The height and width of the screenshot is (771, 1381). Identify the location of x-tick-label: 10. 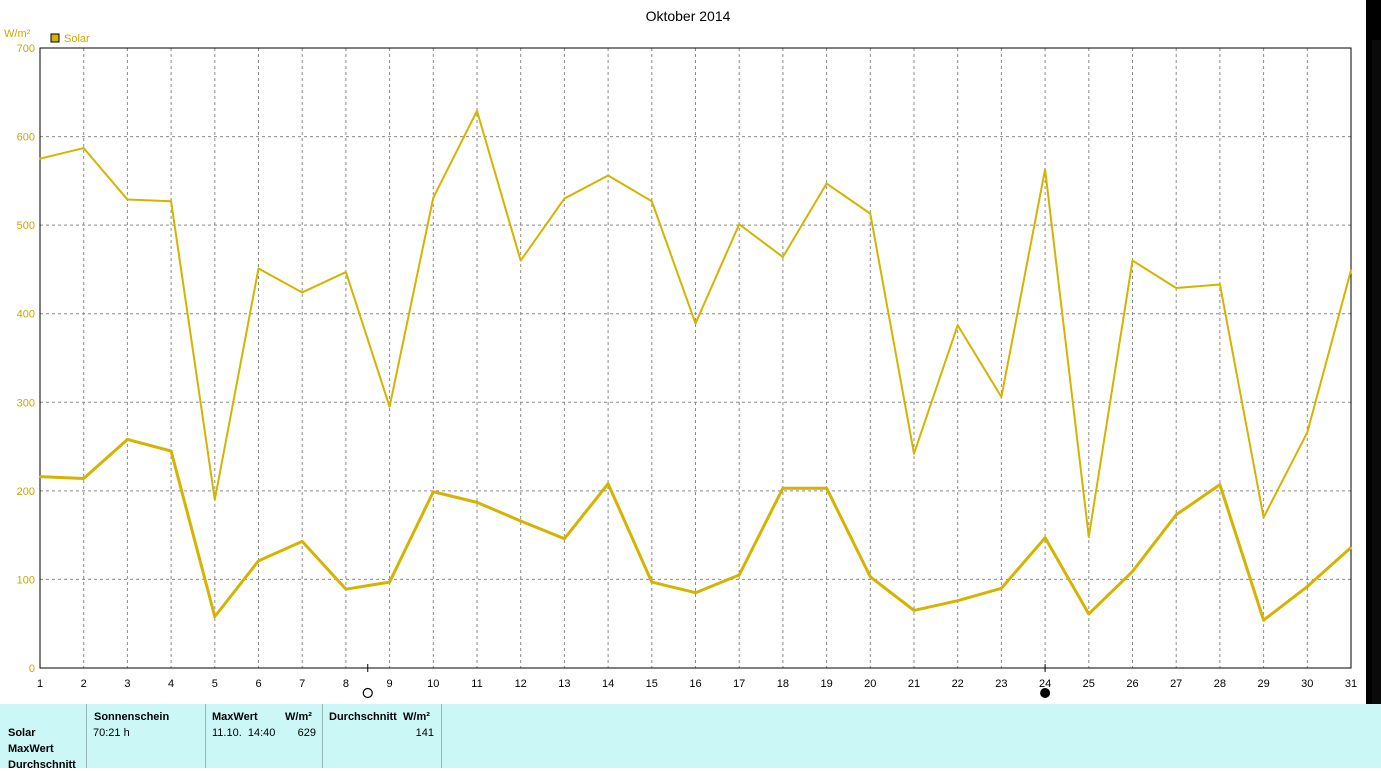
(433, 684).